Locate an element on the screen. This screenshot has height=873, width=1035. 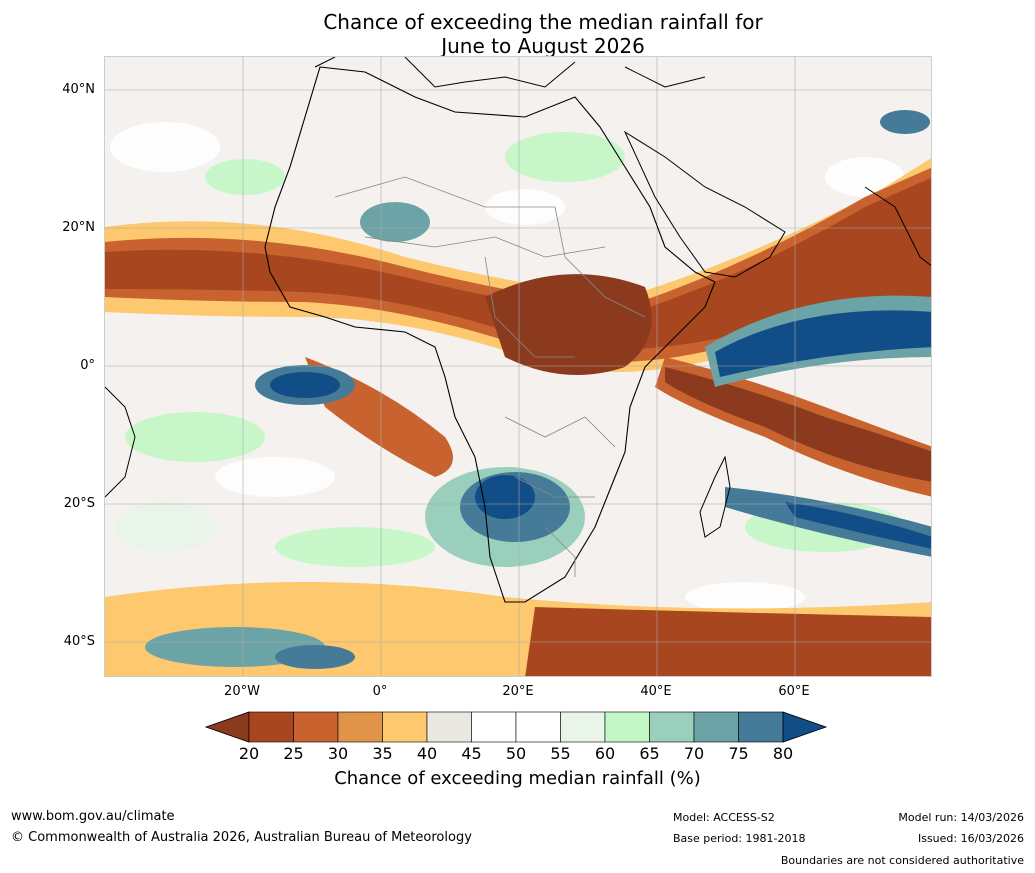
footer-model-run: Model run: 14/03/2026 is located at coordinates (961, 817).